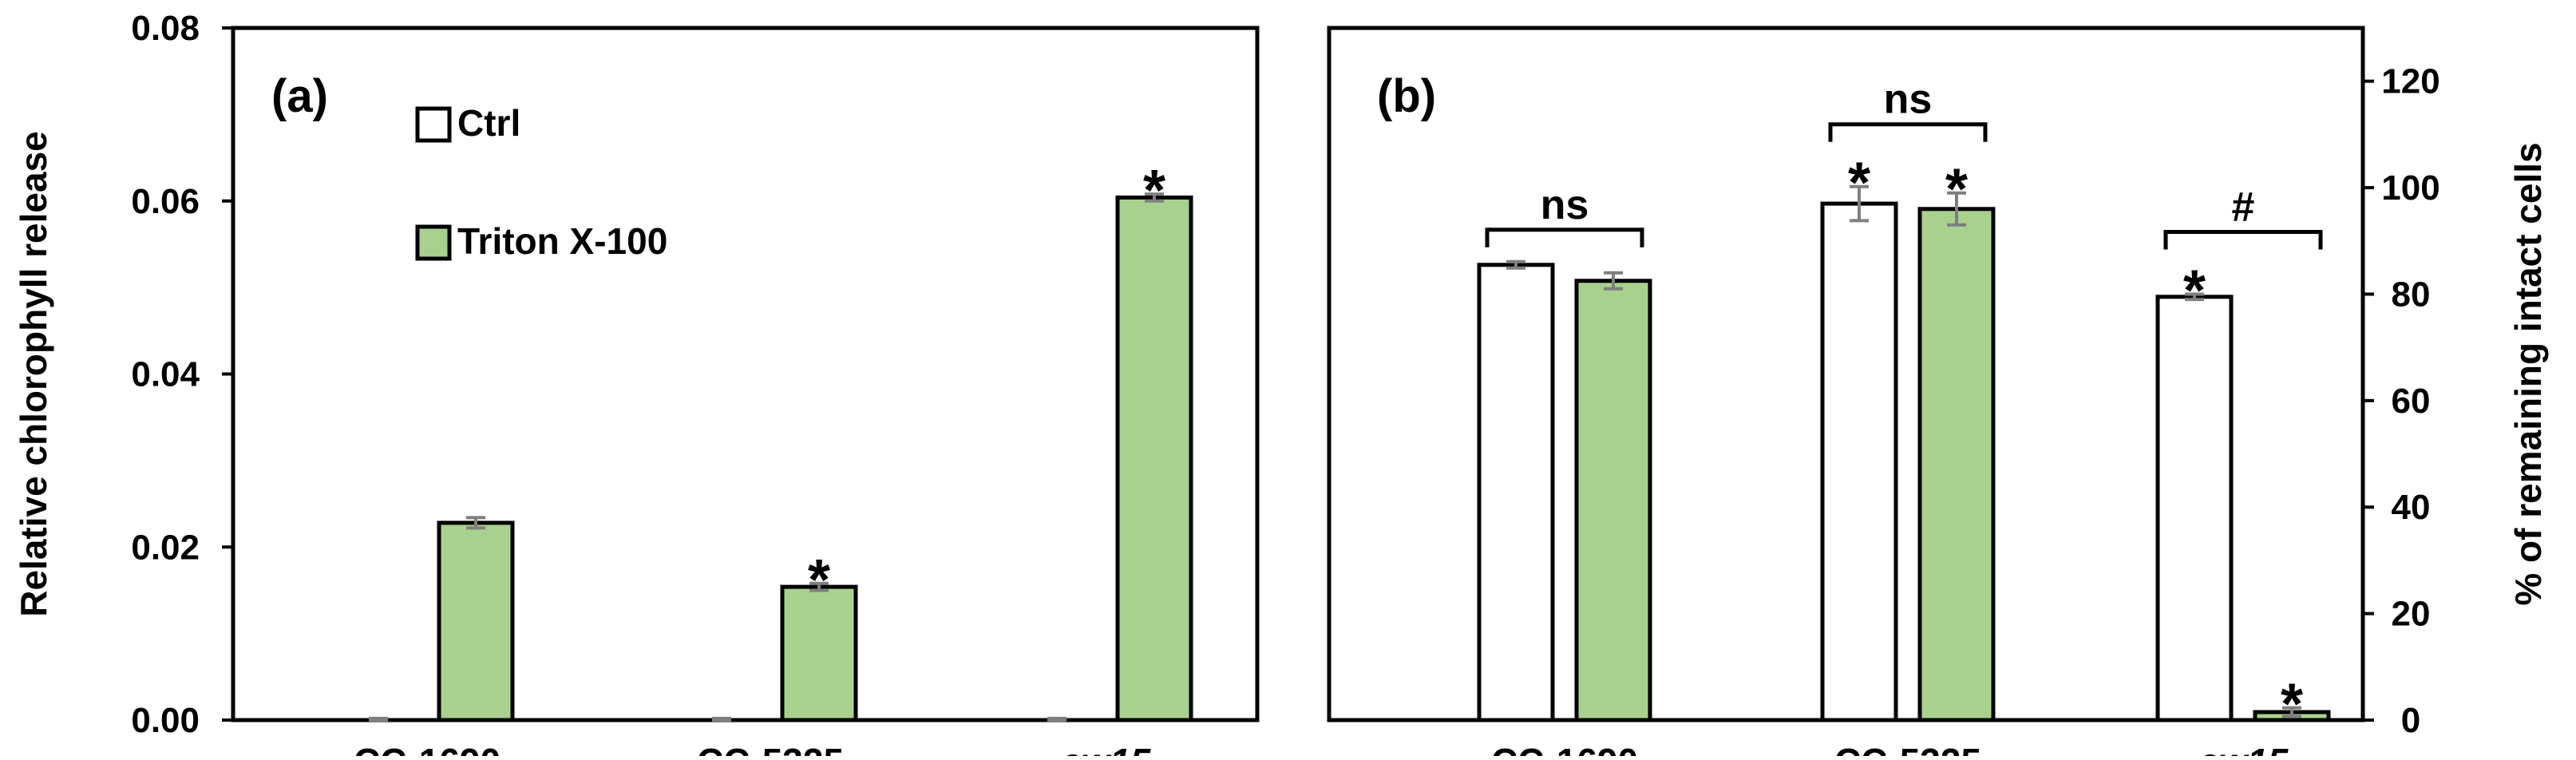 The image size is (2576, 760). Describe the element at coordinates (2528, 373) in the screenshot. I see `y-axis-label: % of remaining intact cells` at that location.